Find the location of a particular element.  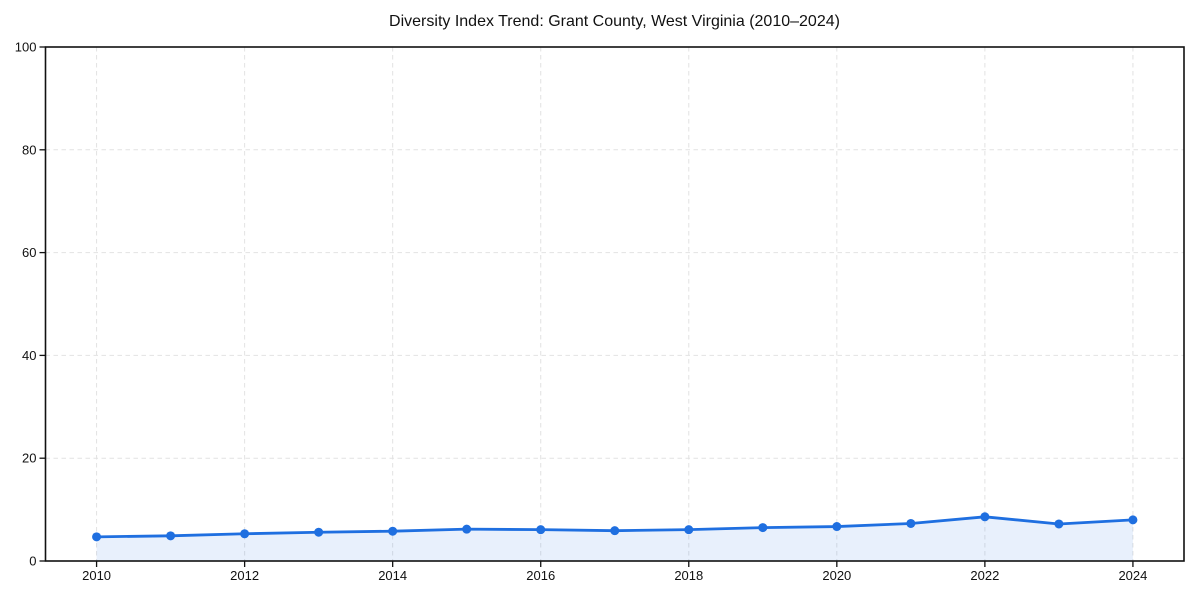

data-point-2013 is located at coordinates (319, 532).